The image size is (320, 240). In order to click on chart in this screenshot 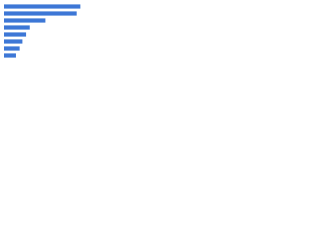, I will do `click(50, 35)`.